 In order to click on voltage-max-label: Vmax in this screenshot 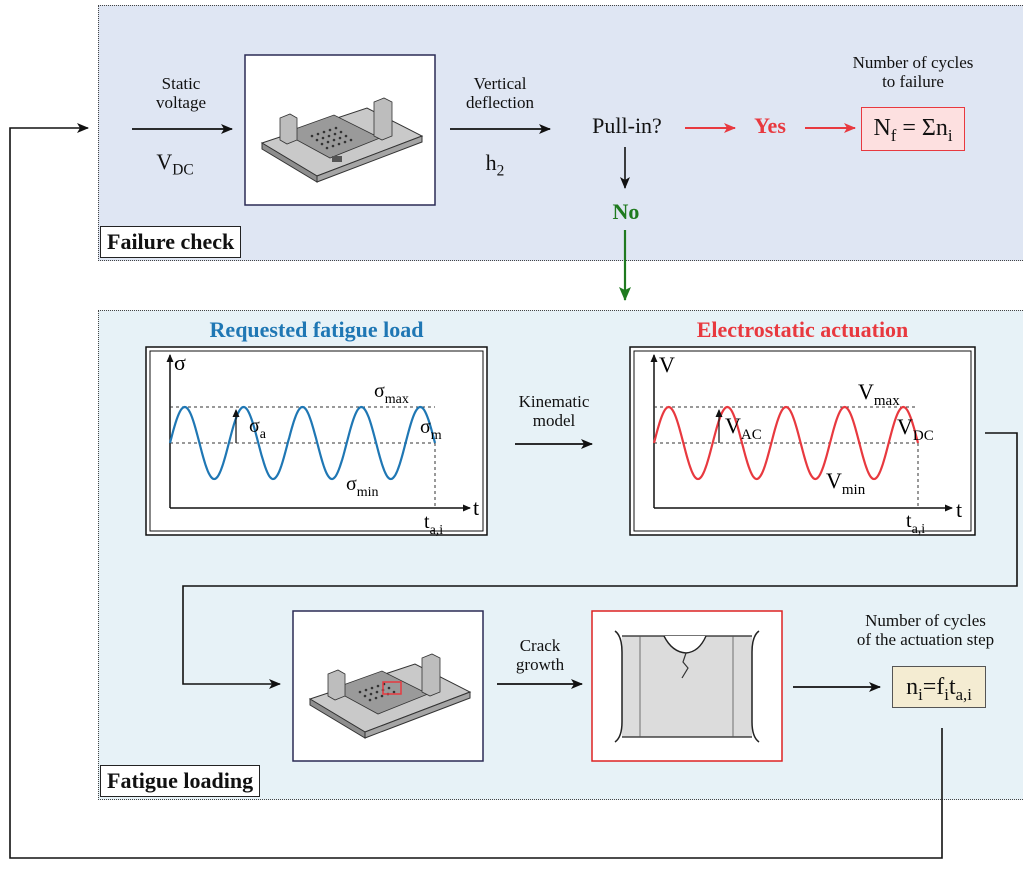, I will do `click(879, 394)`.